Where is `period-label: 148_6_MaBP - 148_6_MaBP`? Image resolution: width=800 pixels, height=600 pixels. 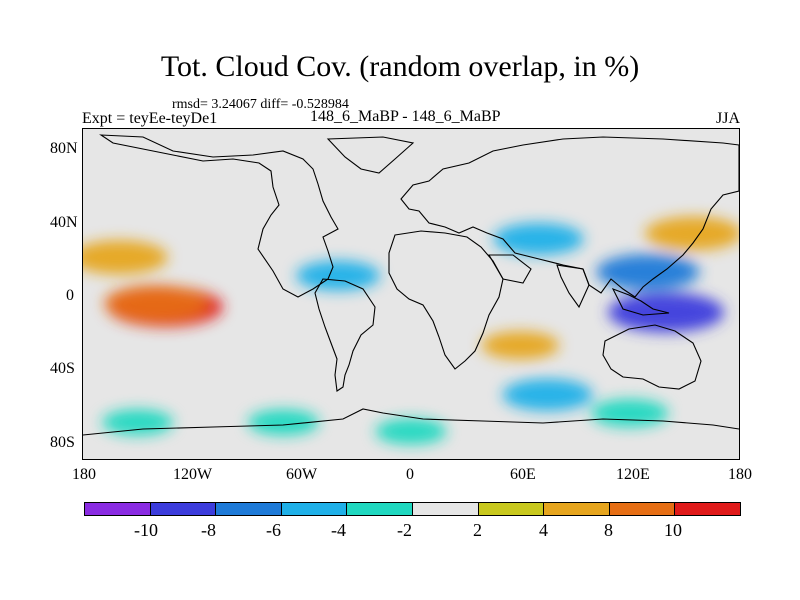
period-label: 148_6_MaBP - 148_6_MaBP is located at coordinates (405, 116).